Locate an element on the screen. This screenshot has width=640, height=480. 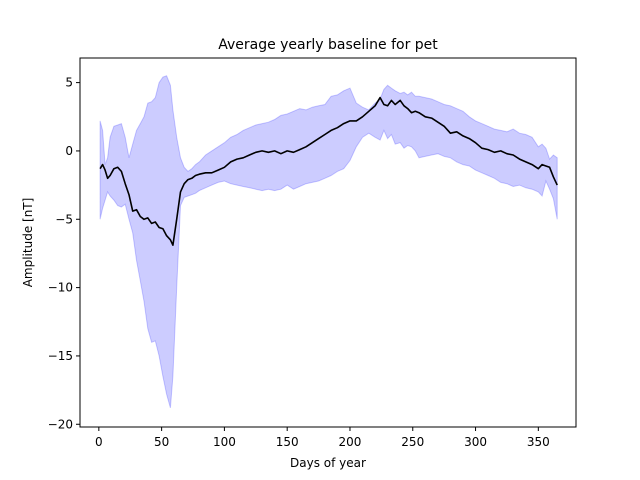
x-tick-label: 200 is located at coordinates (350, 442).